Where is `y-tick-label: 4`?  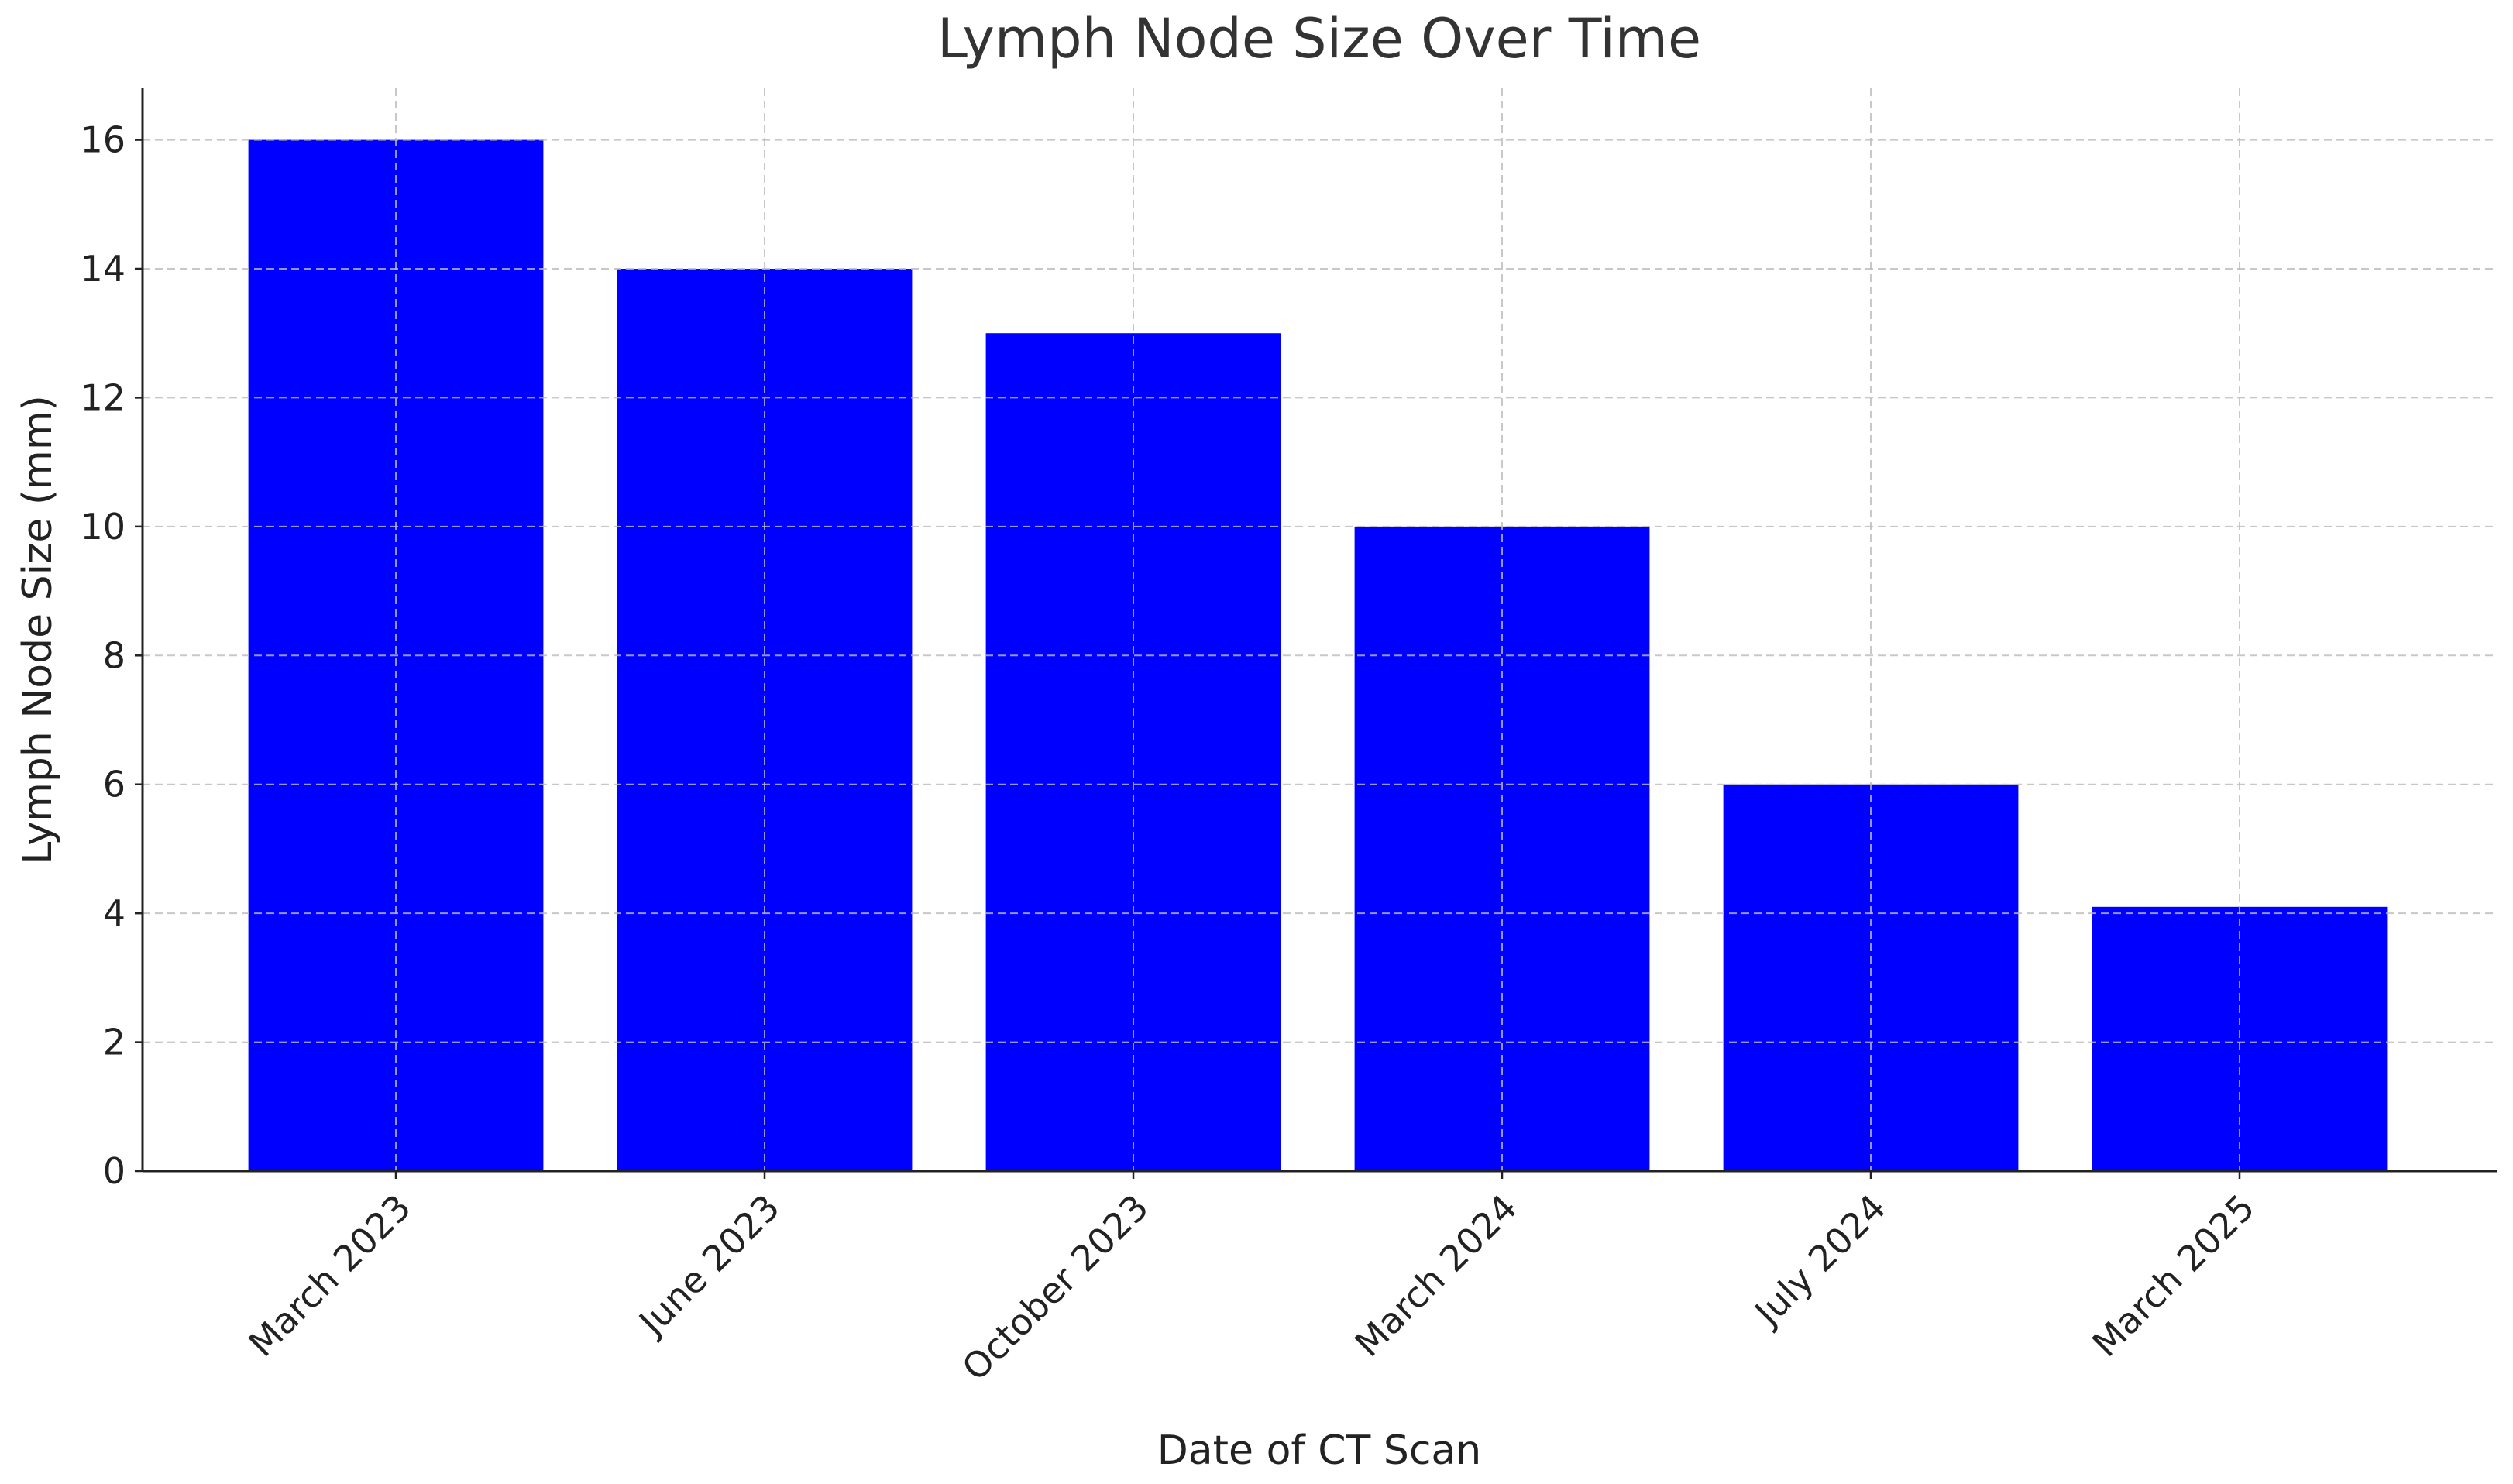 y-tick-label: 4 is located at coordinates (114, 913).